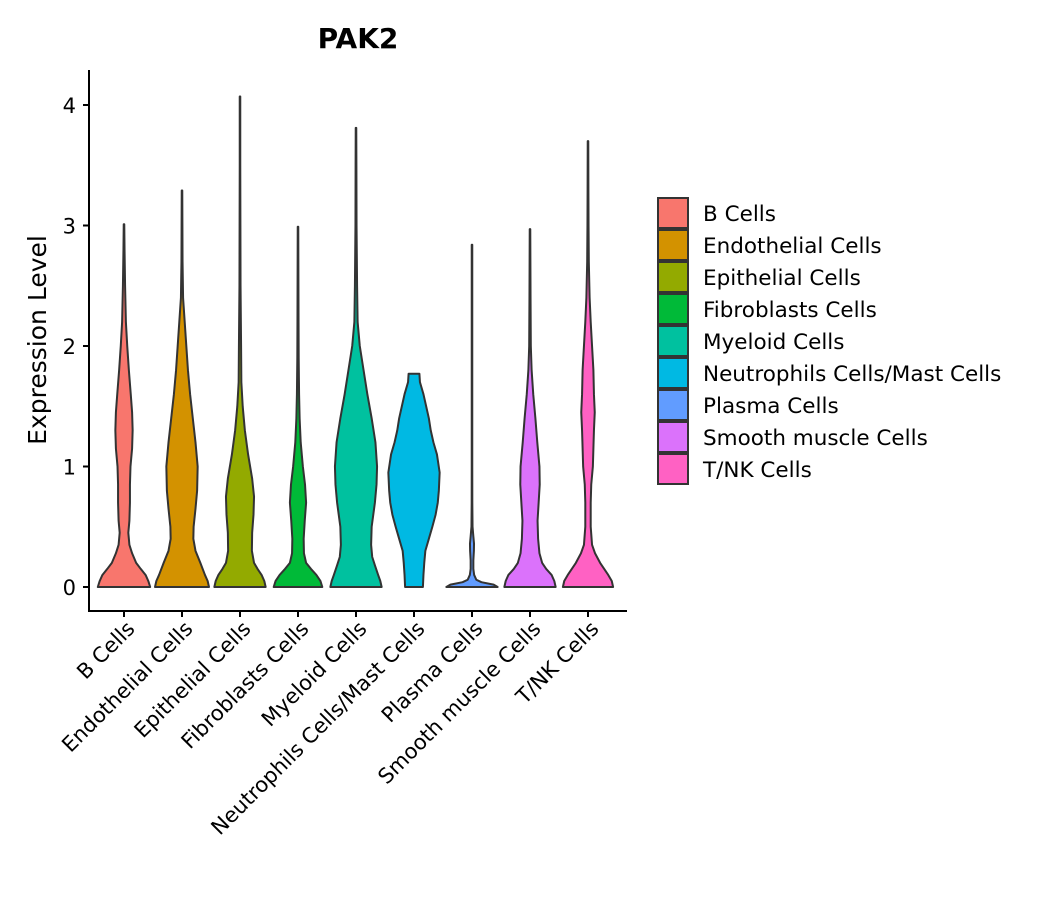 This screenshot has height=900, width=1057. I want to click on violin-t-nk-cells, so click(588, 364).